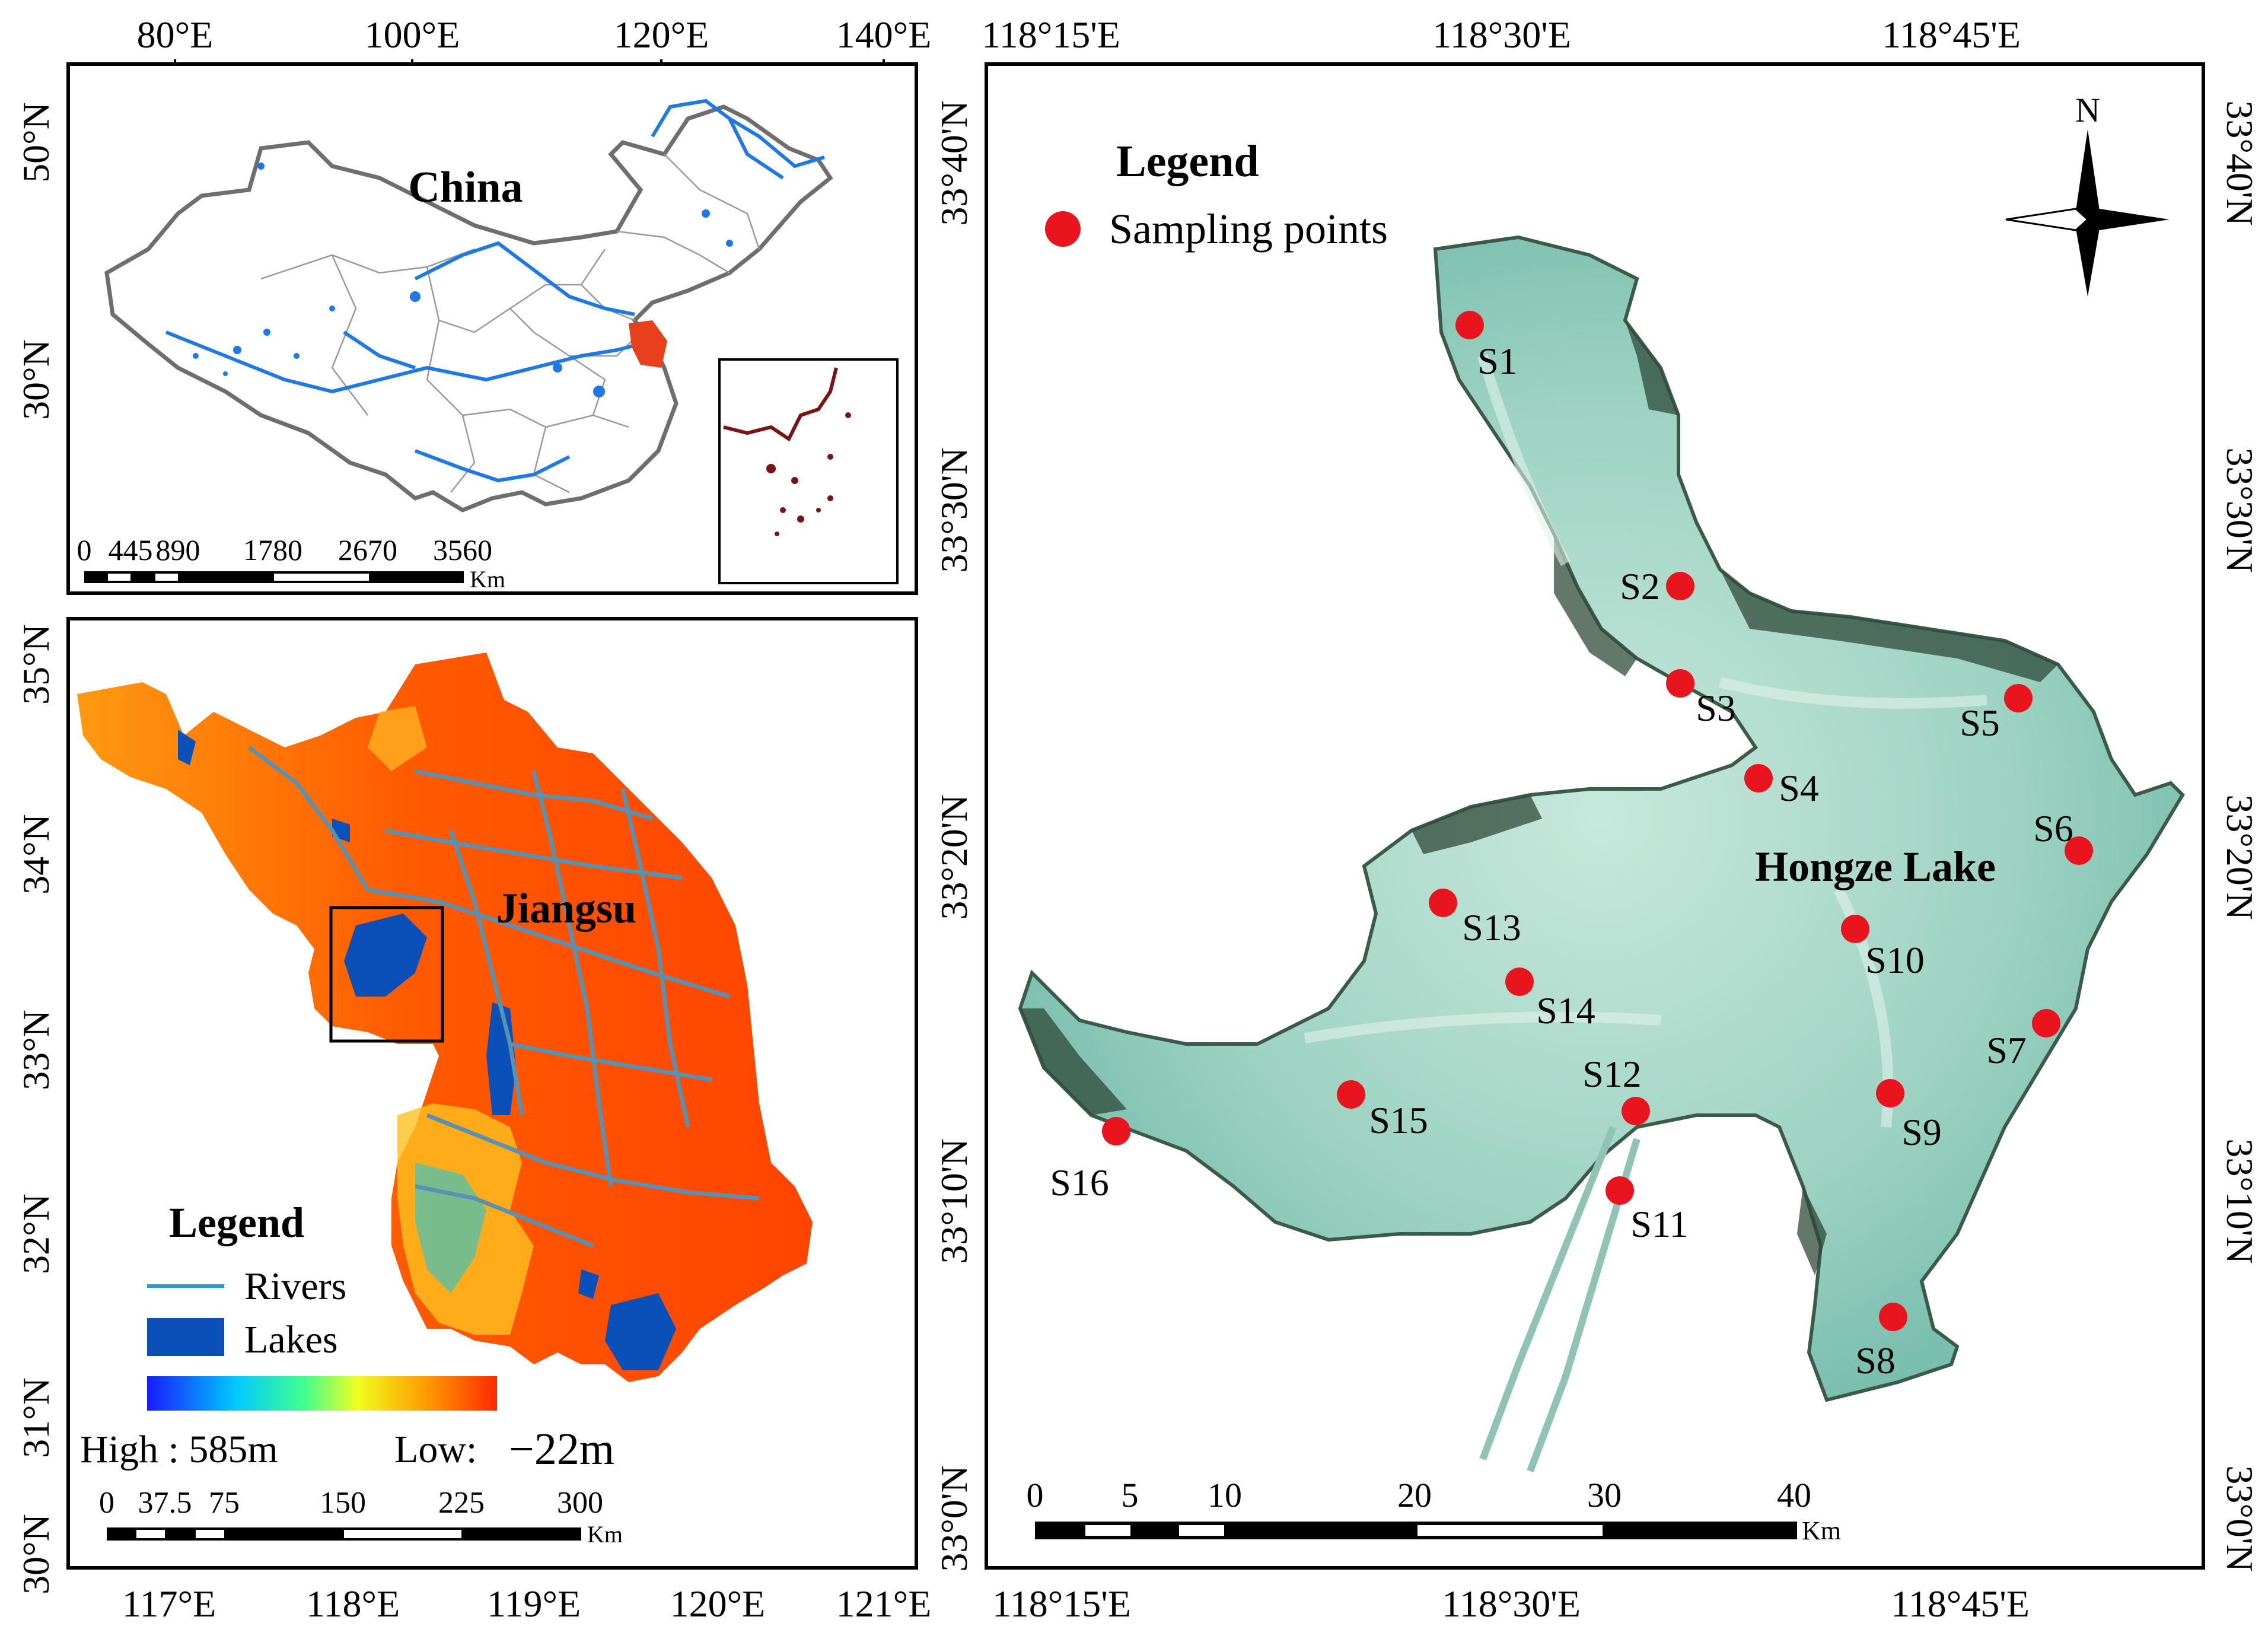  What do you see at coordinates (397, 739) in the screenshot?
I see `jiangsu-north-hills` at bounding box center [397, 739].